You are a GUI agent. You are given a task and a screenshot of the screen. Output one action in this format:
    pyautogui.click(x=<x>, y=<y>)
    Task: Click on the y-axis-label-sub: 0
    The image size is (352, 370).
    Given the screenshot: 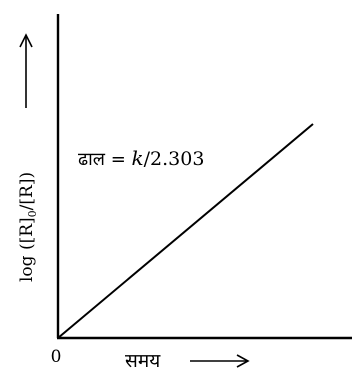 What is the action you would take?
    pyautogui.click(x=32, y=213)
    